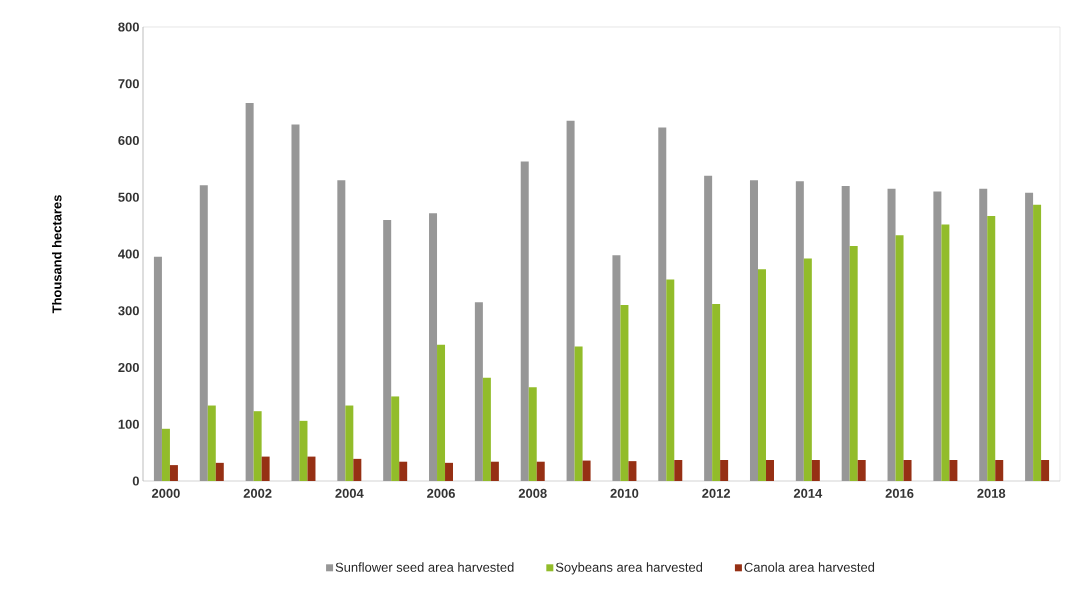 The image size is (1078, 589). Describe the element at coordinates (128, 254) in the screenshot. I see `y-tick-label: 400` at that location.